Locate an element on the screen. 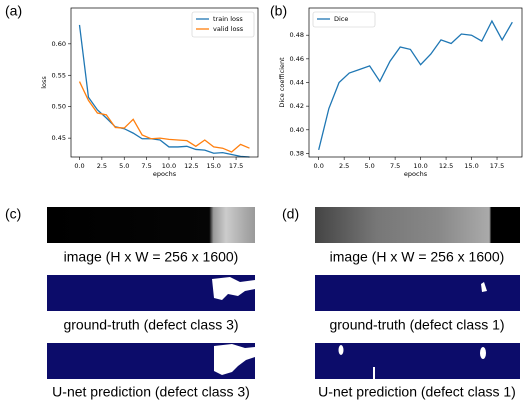  caption: ground-truth (defect class 3) is located at coordinates (150, 325).